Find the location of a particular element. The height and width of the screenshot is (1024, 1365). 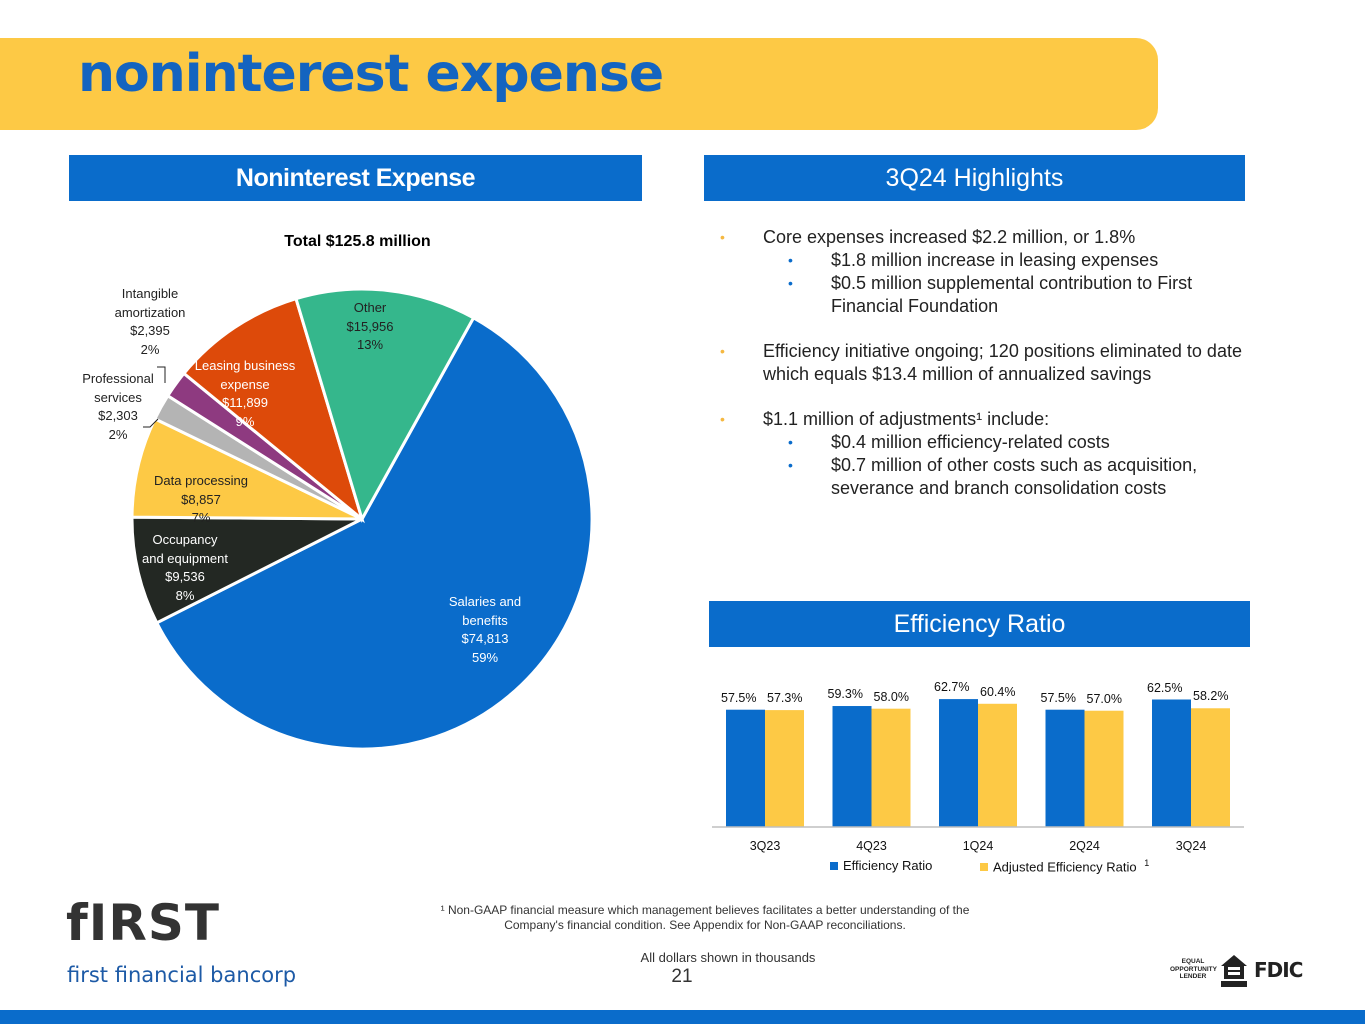

pie-label-intangible: Intangible amortization $2,395 2% is located at coordinates (150, 321).